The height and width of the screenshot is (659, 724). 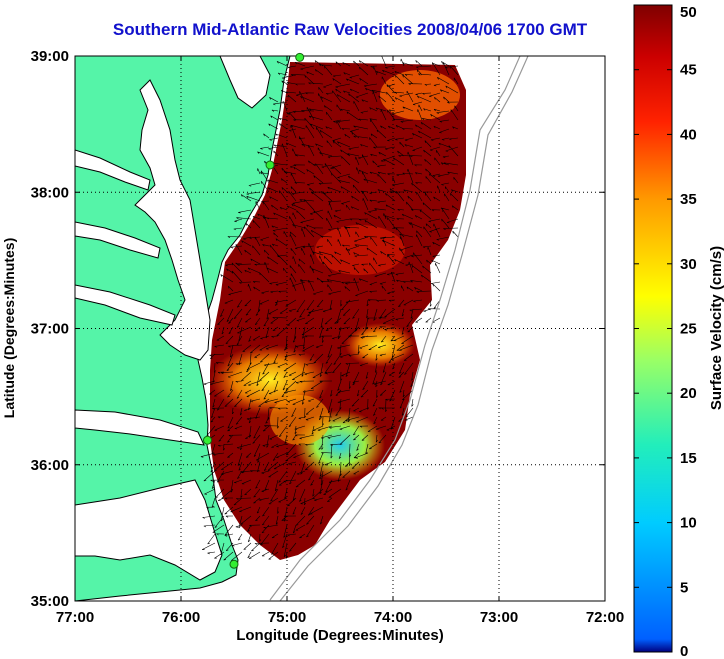 I want to click on x-tick-label: 75:00, so click(x=287, y=617).